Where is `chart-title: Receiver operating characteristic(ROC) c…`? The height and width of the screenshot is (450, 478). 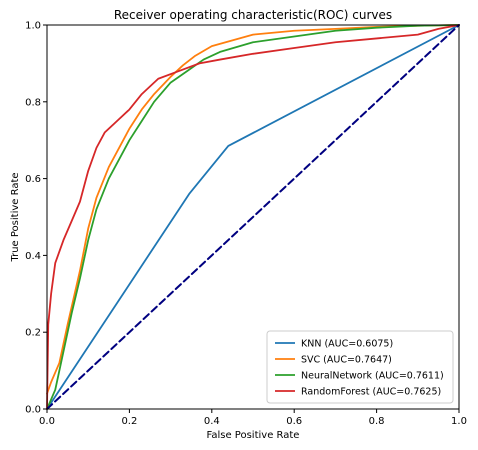 chart-title: Receiver operating characteristic(ROC) c… is located at coordinates (253, 15).